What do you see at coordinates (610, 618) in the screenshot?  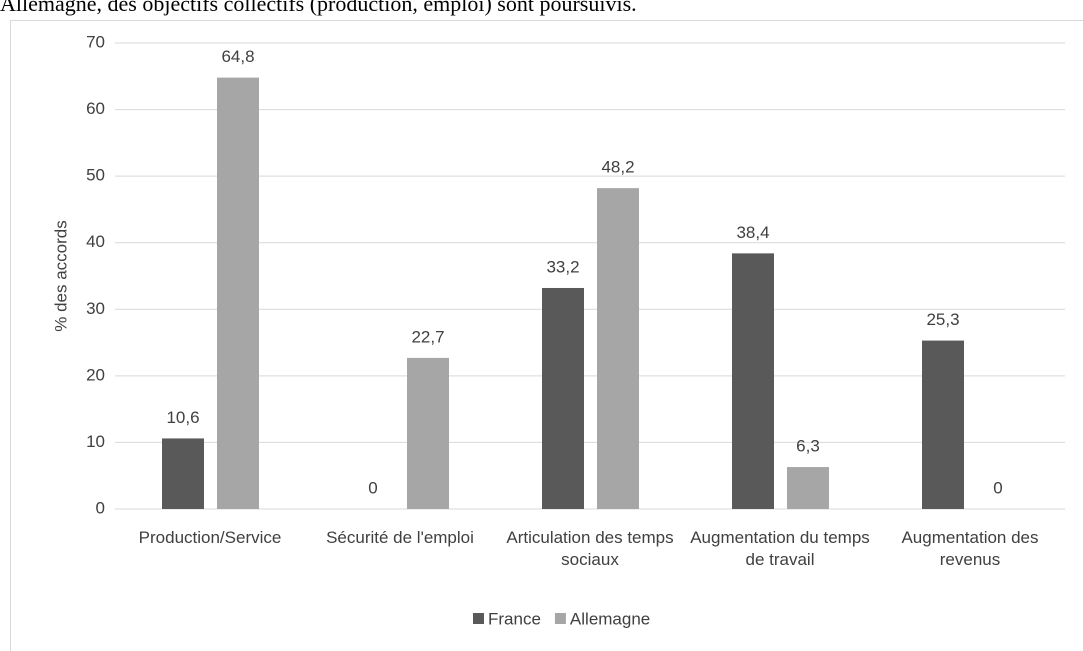 I see `legend-label: Allemagne` at bounding box center [610, 618].